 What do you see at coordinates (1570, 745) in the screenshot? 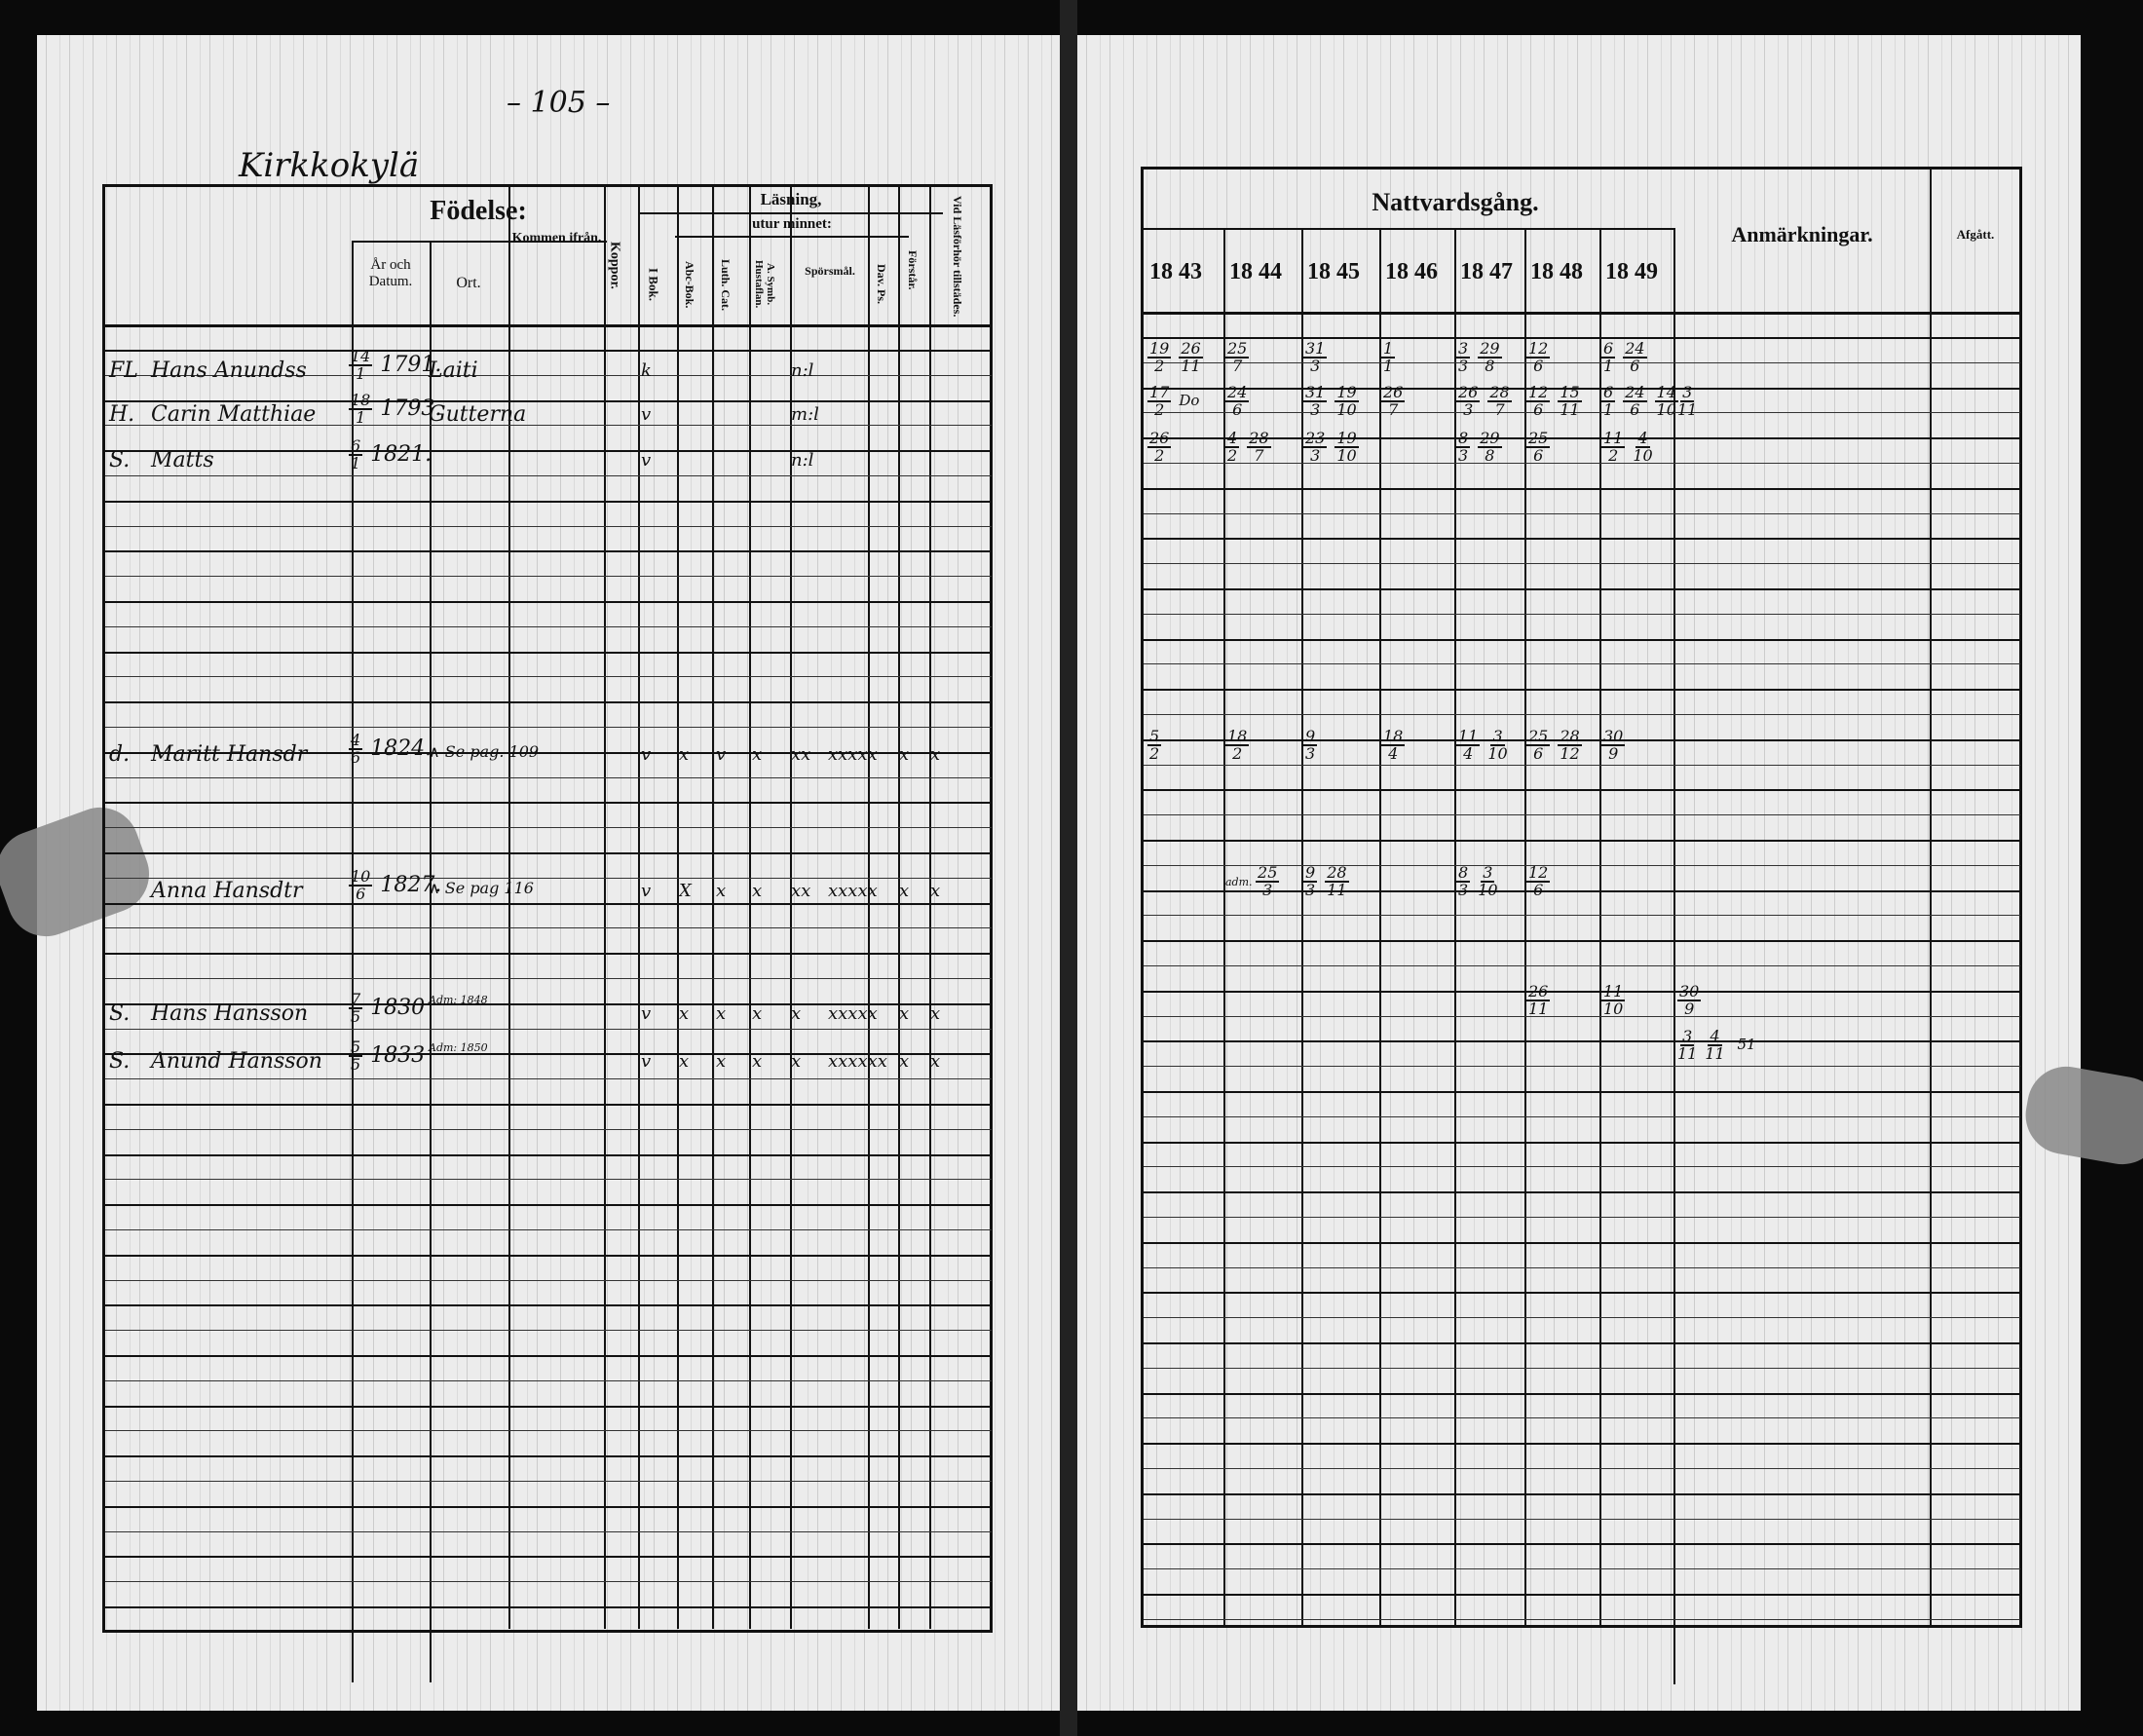
I see `date-fraction: 28 12` at bounding box center [1570, 745].